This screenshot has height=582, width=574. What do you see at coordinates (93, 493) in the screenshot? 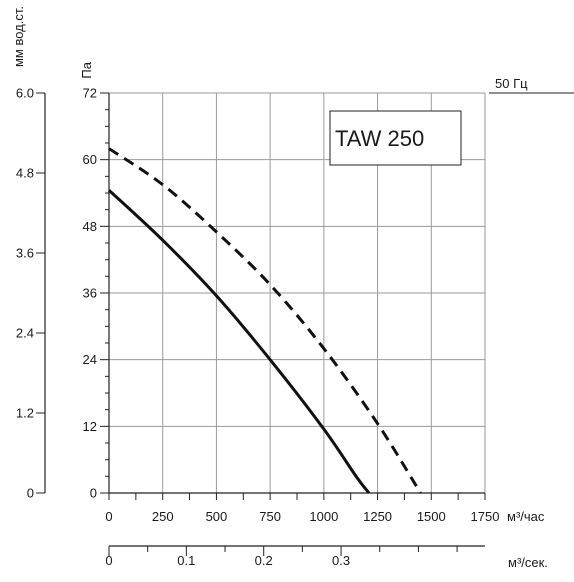
I see `y-tick-label: 0` at bounding box center [93, 493].